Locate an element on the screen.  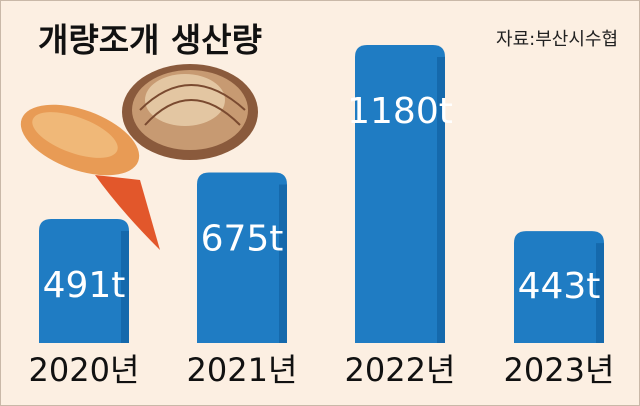
x-tick-label: 2021년 is located at coordinates (242, 370).